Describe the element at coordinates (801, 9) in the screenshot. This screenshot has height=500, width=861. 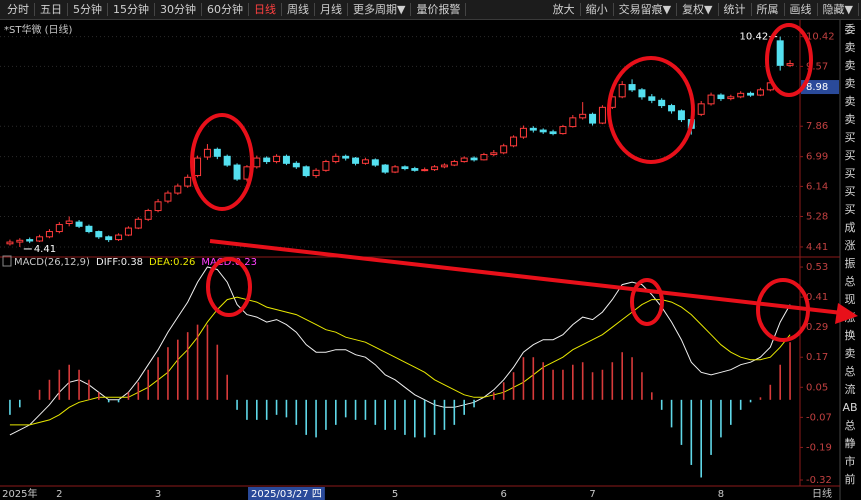
I see `toolbar-button: 画线` at that location.